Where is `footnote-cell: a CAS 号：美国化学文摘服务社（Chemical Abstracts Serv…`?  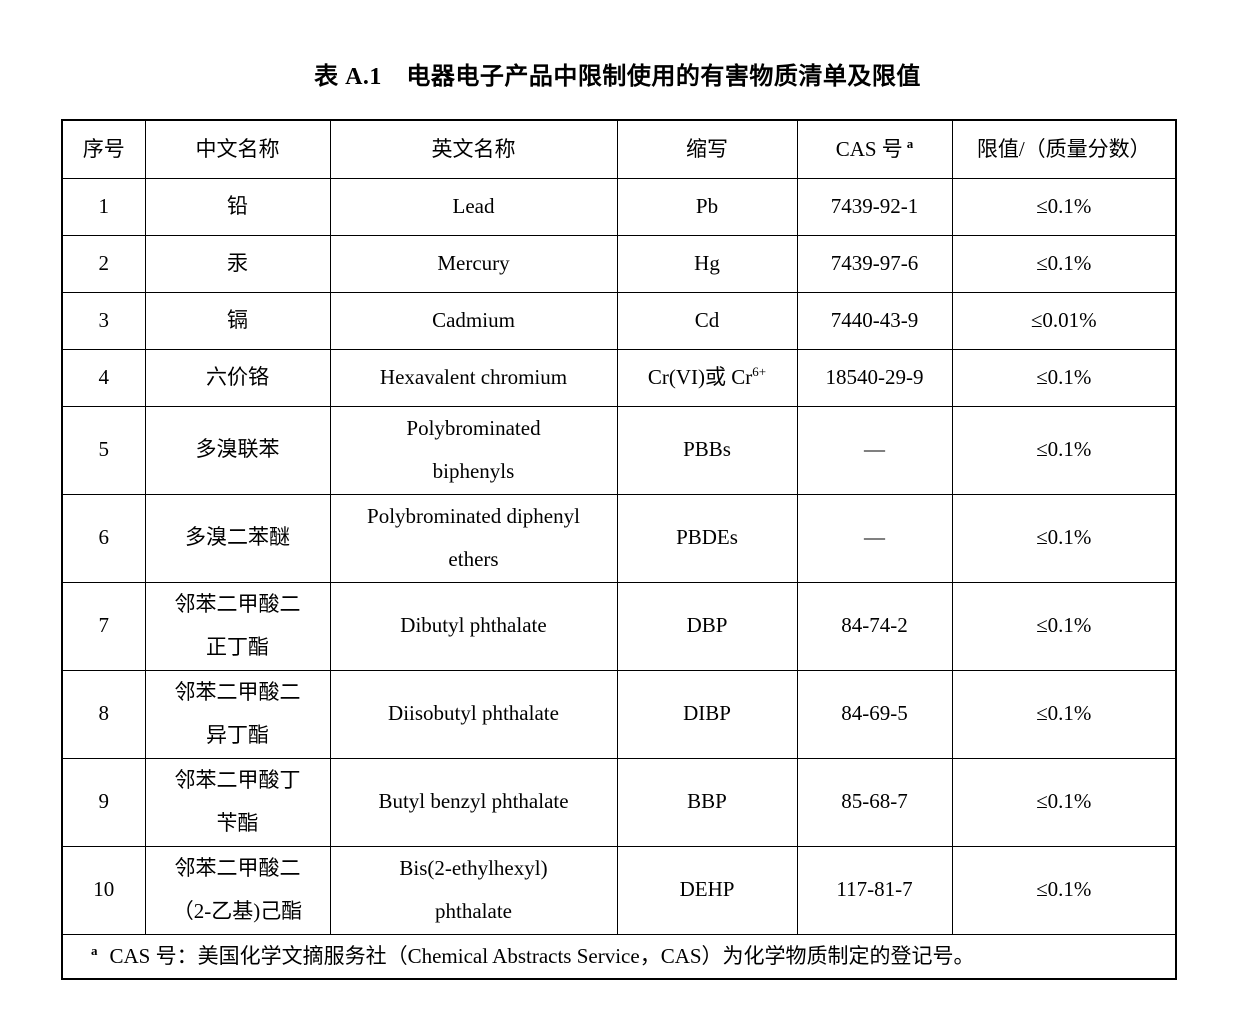 footnote-cell: a CAS 号：美国化学文摘服务社（Chemical Abstracts Serv… is located at coordinates (619, 956).